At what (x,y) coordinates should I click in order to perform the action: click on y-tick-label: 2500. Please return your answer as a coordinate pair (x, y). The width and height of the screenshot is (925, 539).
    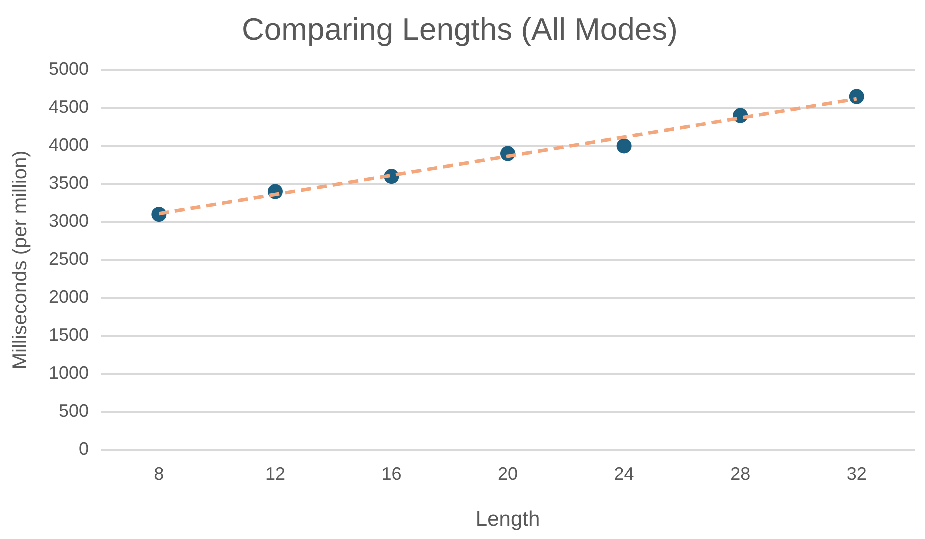
    Looking at the image, I should click on (69, 259).